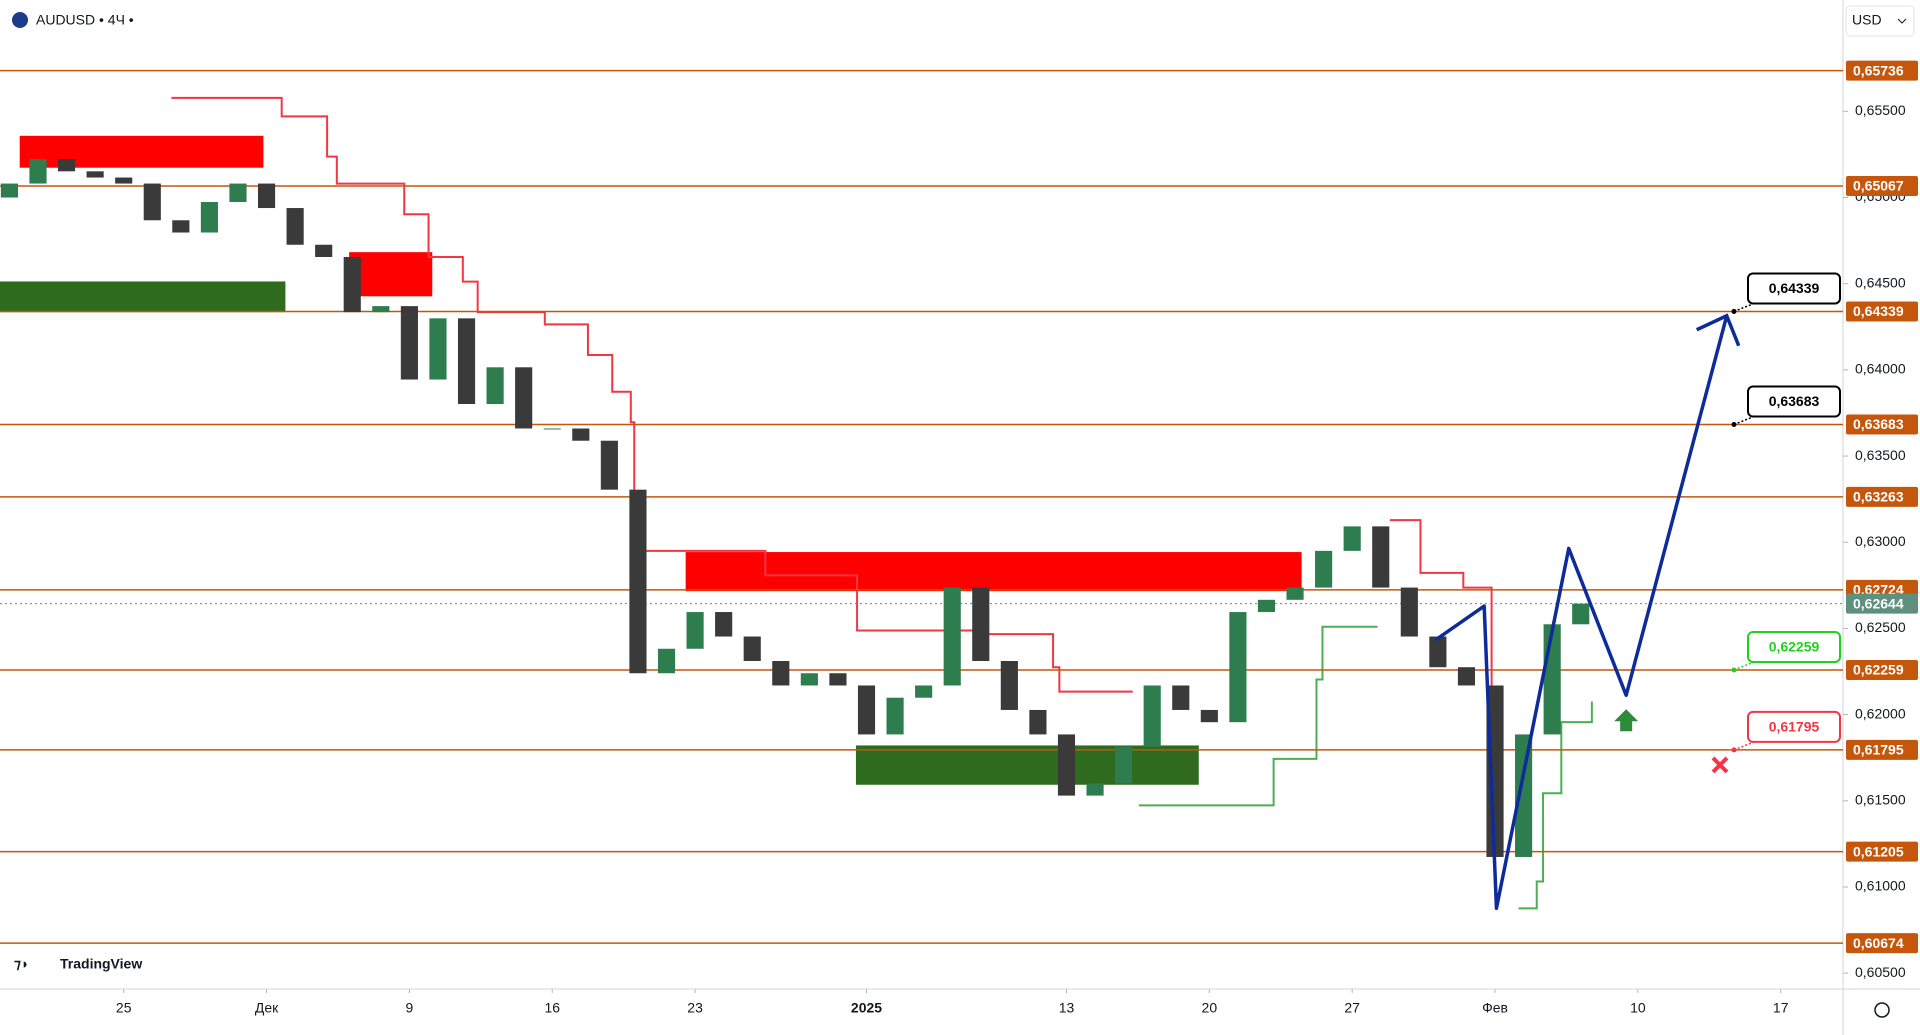  I want to click on callout-label: 0,64339, so click(1794, 288).